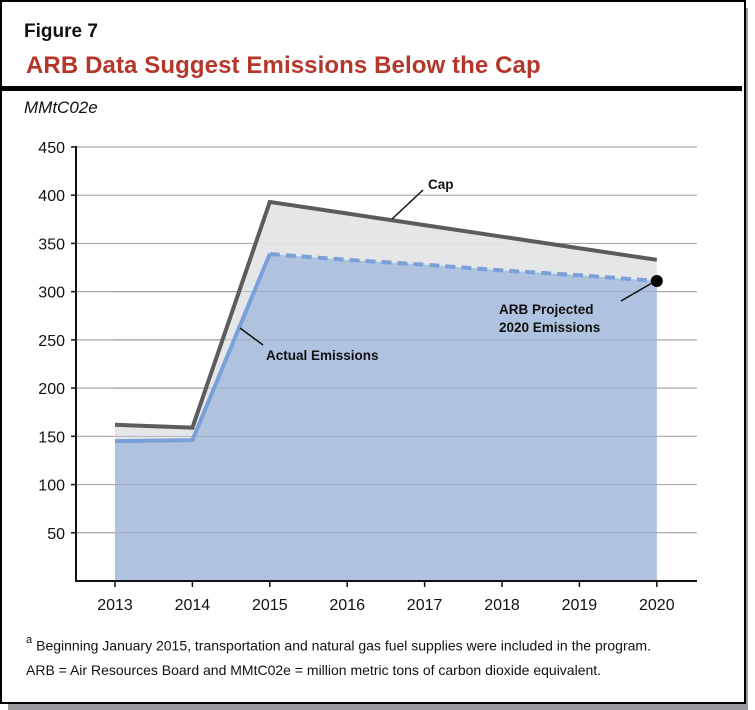 The width and height of the screenshot is (755, 710). Describe the element at coordinates (502, 605) in the screenshot. I see `x-tick-label: 2018` at that location.